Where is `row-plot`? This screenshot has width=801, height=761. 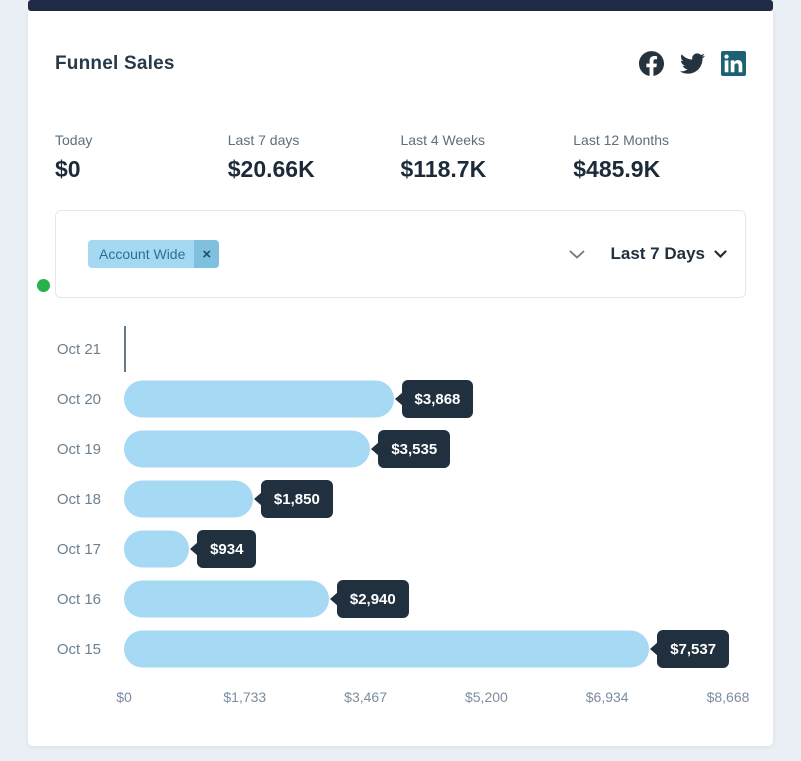
row-plot is located at coordinates (426, 349).